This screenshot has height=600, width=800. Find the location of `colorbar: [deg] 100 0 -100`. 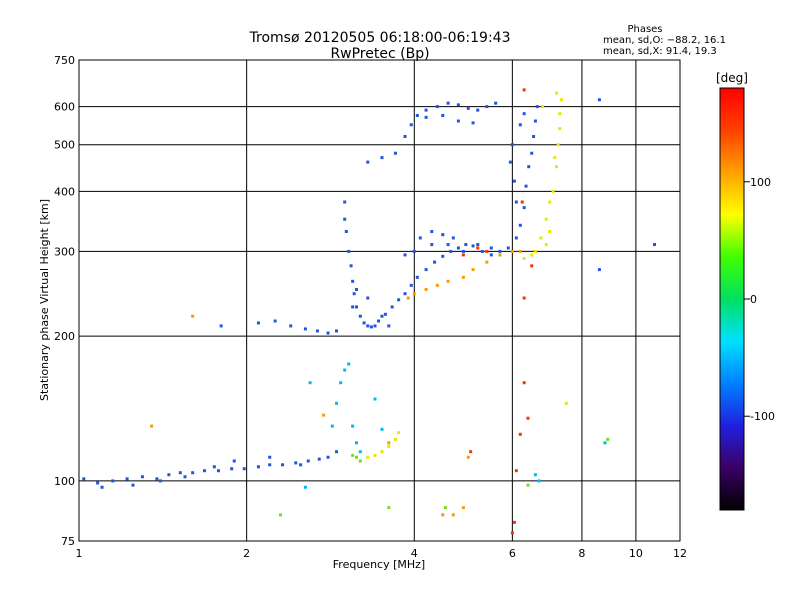

colorbar: [deg] 100 0 -100 is located at coordinates (745, 291).